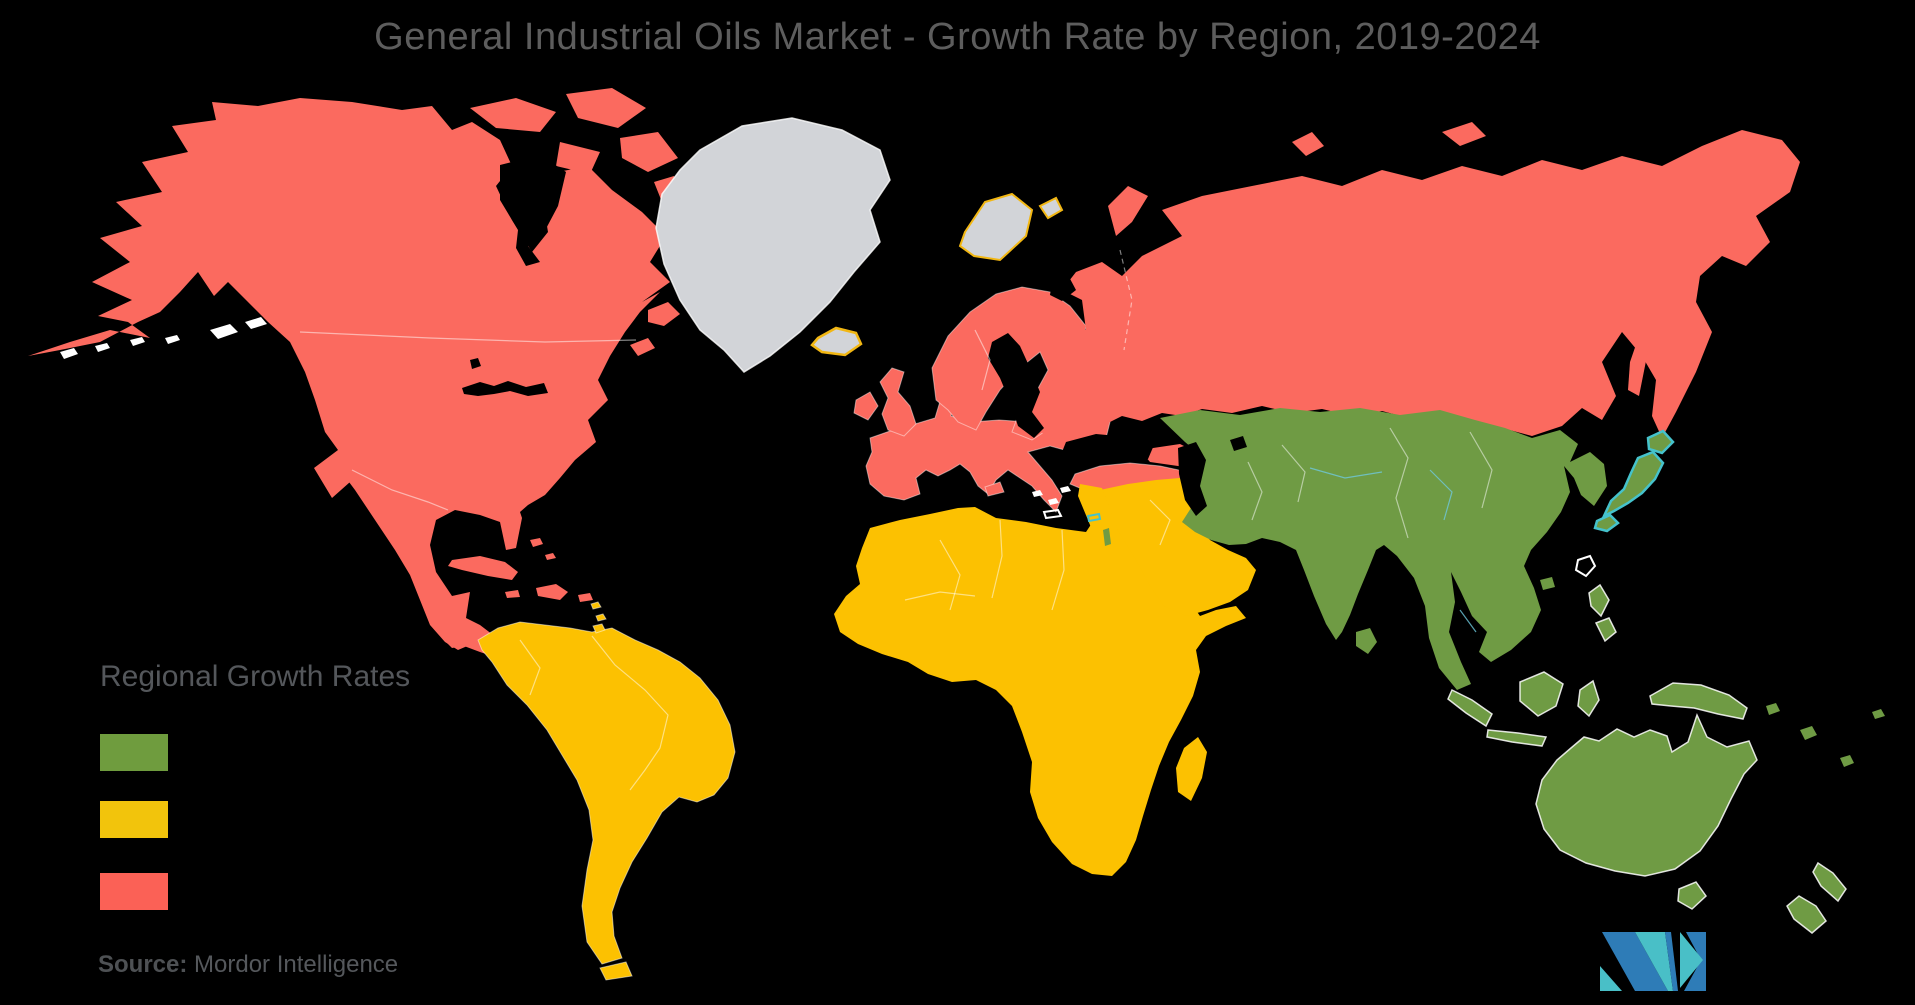 The height and width of the screenshot is (1005, 1915). Describe the element at coordinates (134, 891) in the screenshot. I see `legend-swatch-north-america-europe` at that location.